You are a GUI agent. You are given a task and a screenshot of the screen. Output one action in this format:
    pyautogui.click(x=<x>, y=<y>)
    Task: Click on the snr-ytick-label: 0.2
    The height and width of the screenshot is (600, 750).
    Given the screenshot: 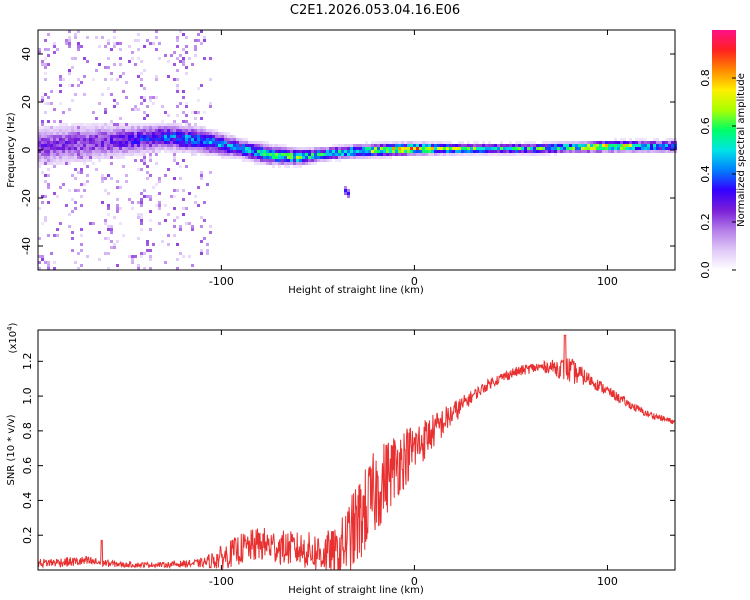 What is the action you would take?
    pyautogui.click(x=27, y=535)
    